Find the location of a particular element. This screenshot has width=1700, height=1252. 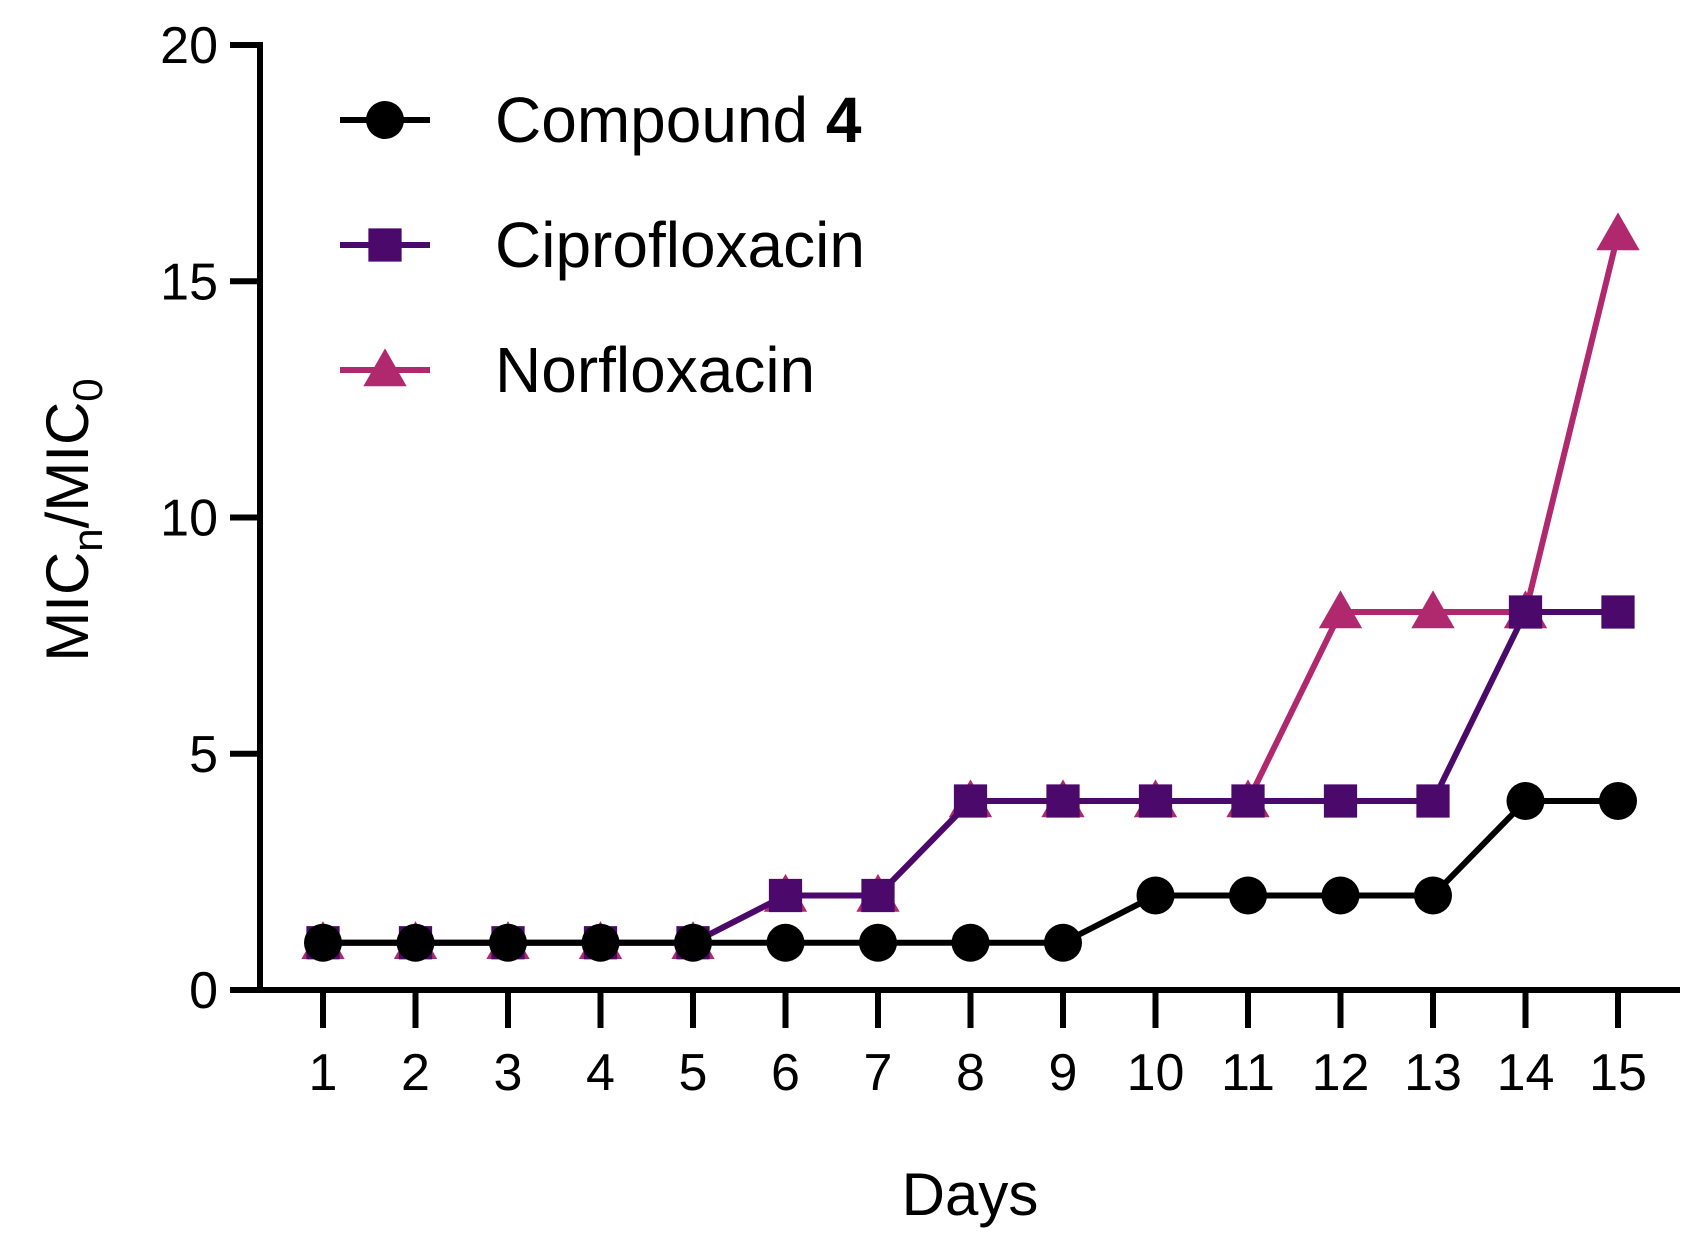

x-tick-label: 8 is located at coordinates (970, 1073).